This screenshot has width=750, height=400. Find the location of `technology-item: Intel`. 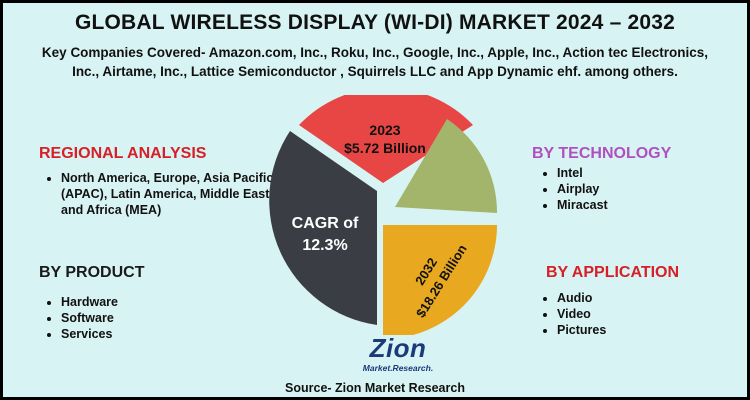

technology-item: Intel is located at coordinates (582, 173).